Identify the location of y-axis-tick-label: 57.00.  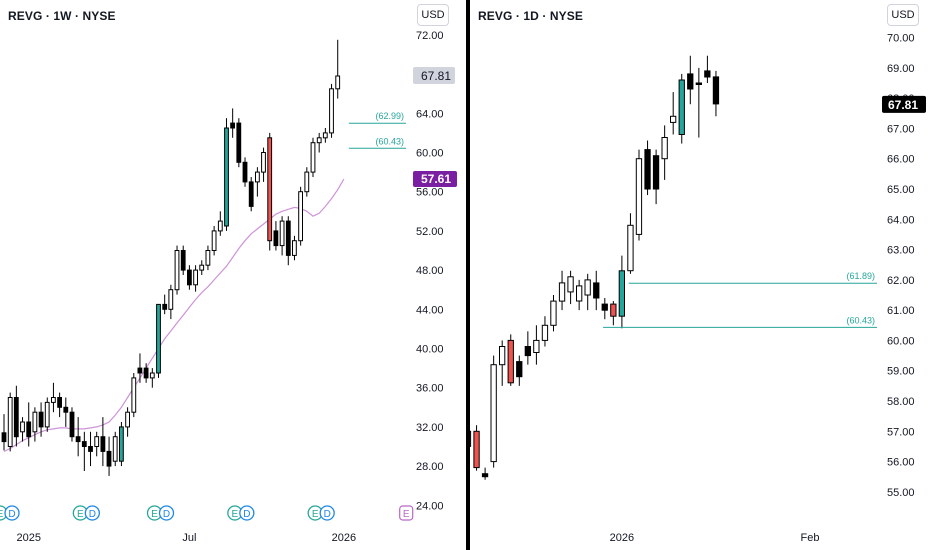
(901, 432).